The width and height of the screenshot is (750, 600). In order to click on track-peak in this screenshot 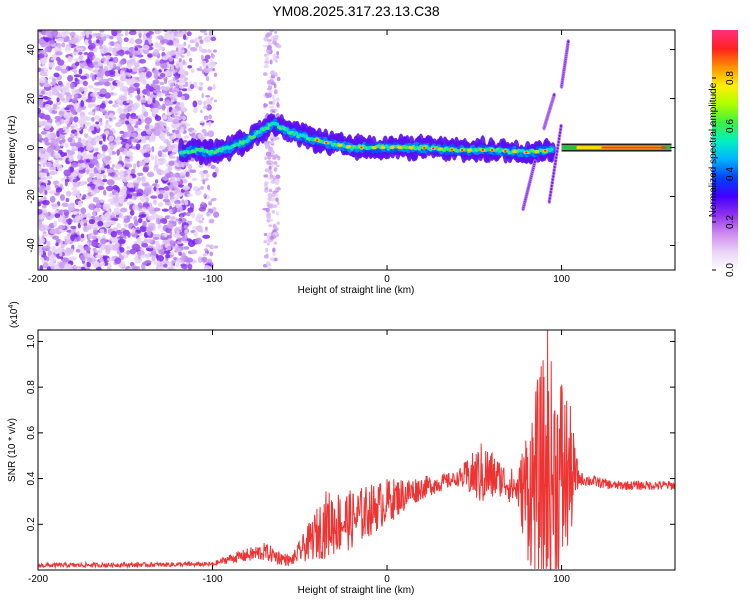, I will do `click(433, 148)`.